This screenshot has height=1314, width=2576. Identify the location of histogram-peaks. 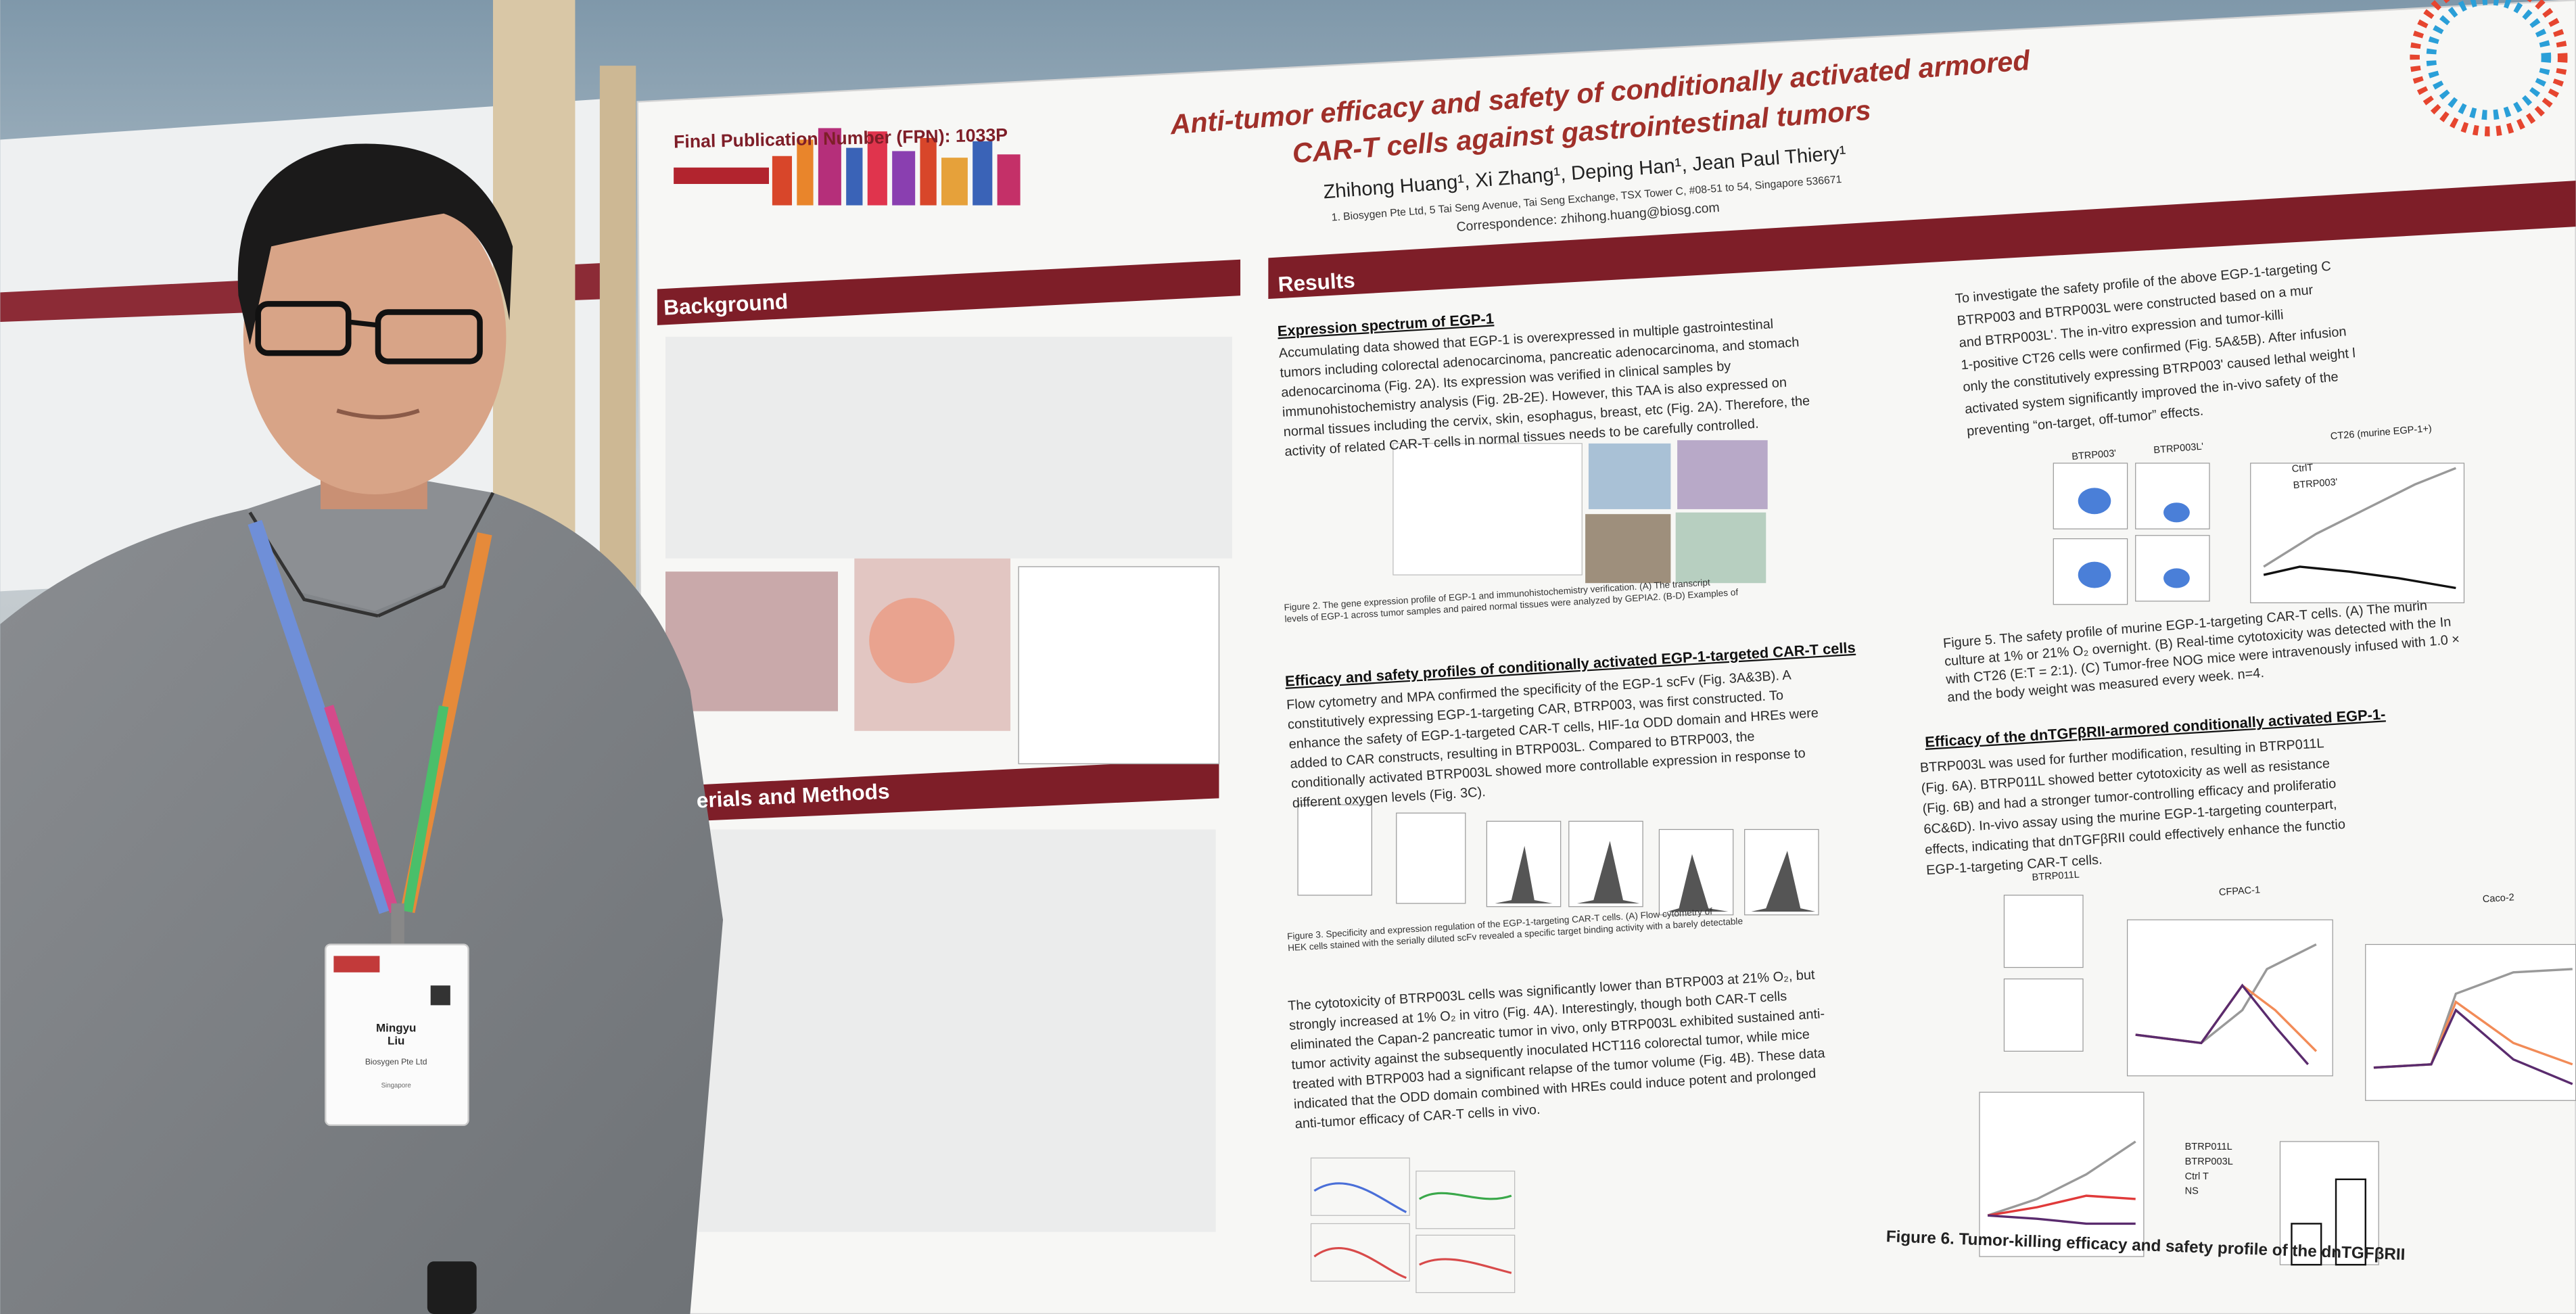
(1655, 876).